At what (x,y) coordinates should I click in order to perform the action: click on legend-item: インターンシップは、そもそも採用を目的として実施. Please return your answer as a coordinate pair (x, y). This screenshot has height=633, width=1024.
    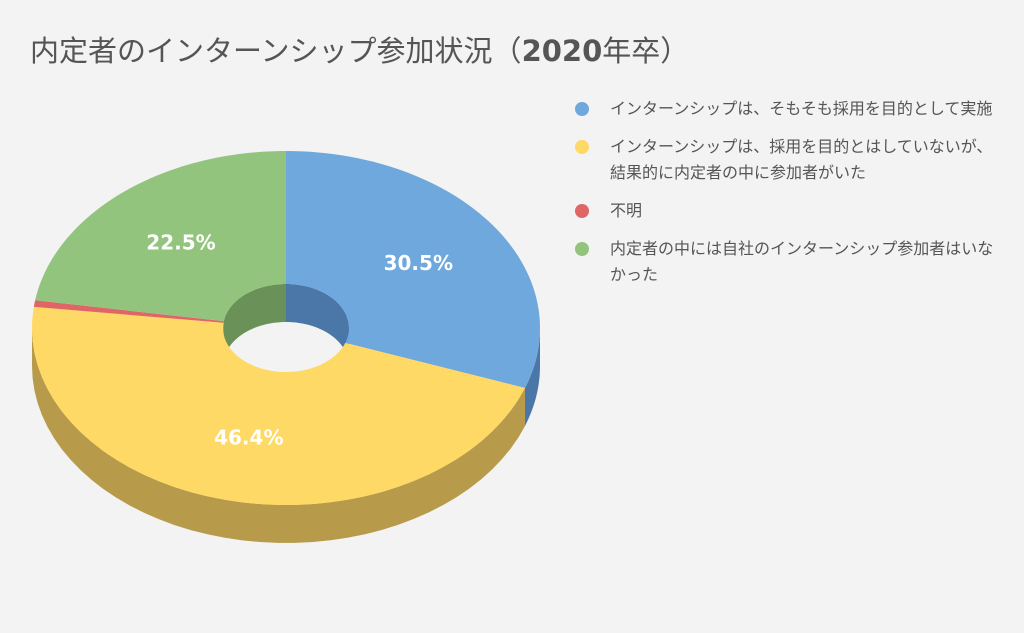
    Looking at the image, I should click on (787, 109).